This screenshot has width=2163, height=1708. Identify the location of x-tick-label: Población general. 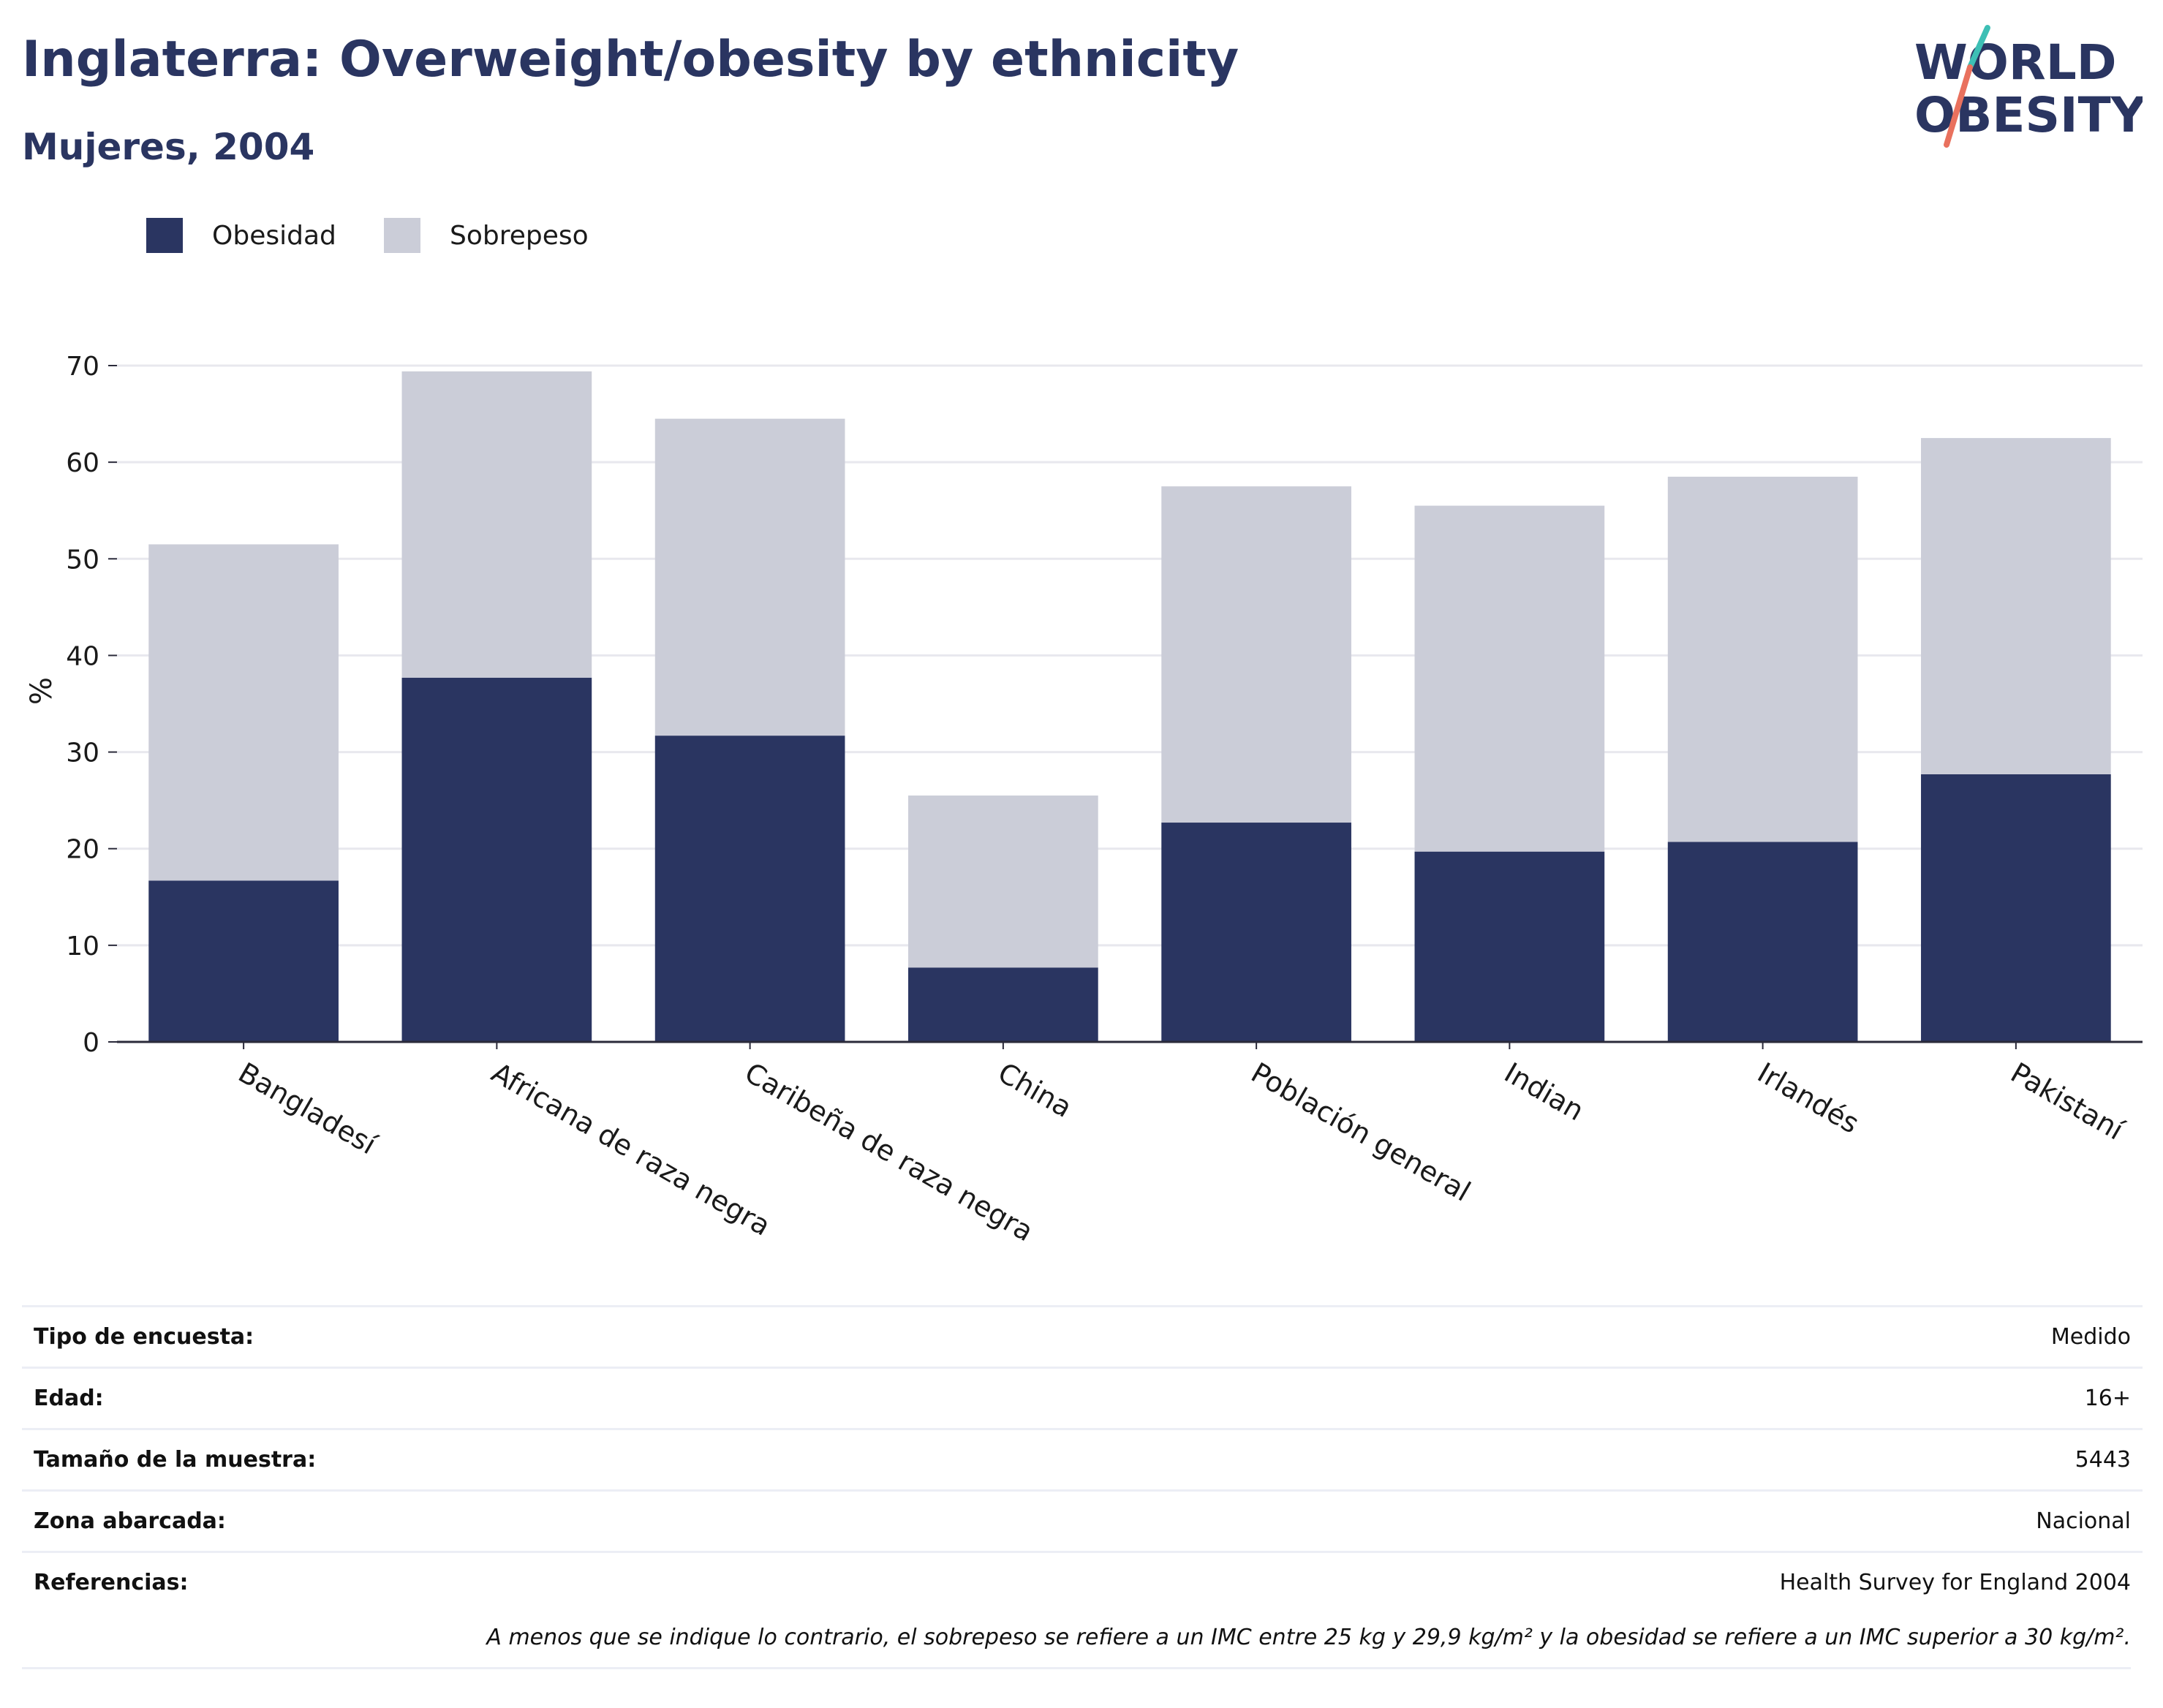
(1361, 1132).